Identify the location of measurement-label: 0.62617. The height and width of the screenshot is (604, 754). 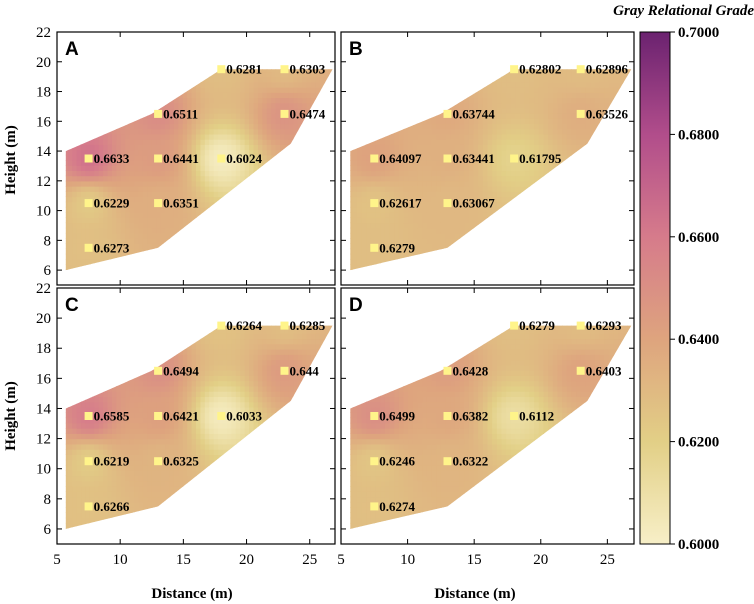
(400, 203).